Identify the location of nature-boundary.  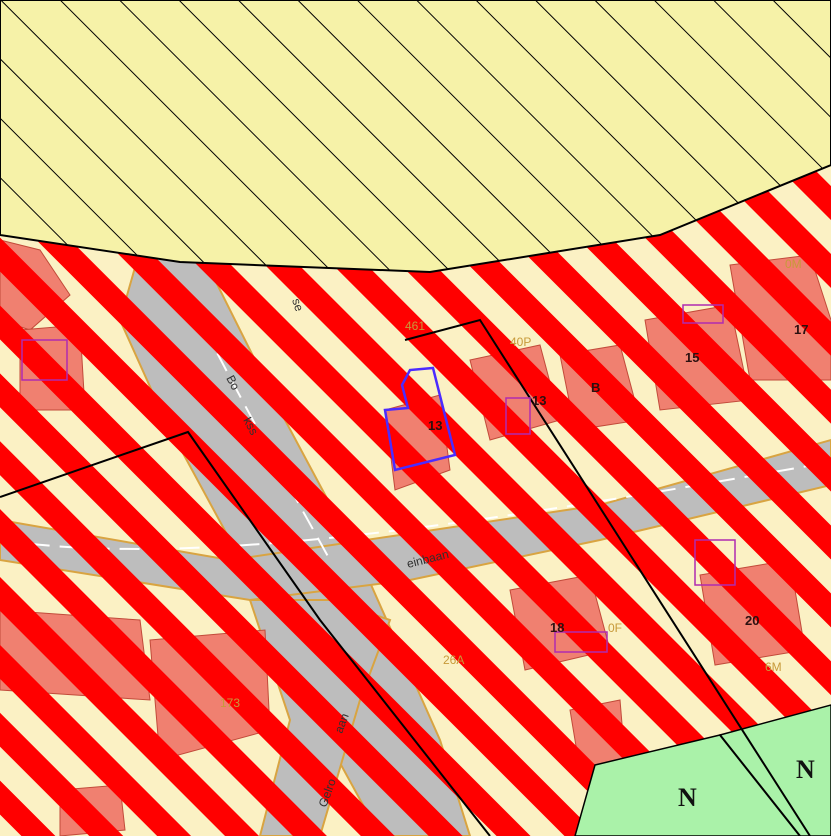
(760, 785).